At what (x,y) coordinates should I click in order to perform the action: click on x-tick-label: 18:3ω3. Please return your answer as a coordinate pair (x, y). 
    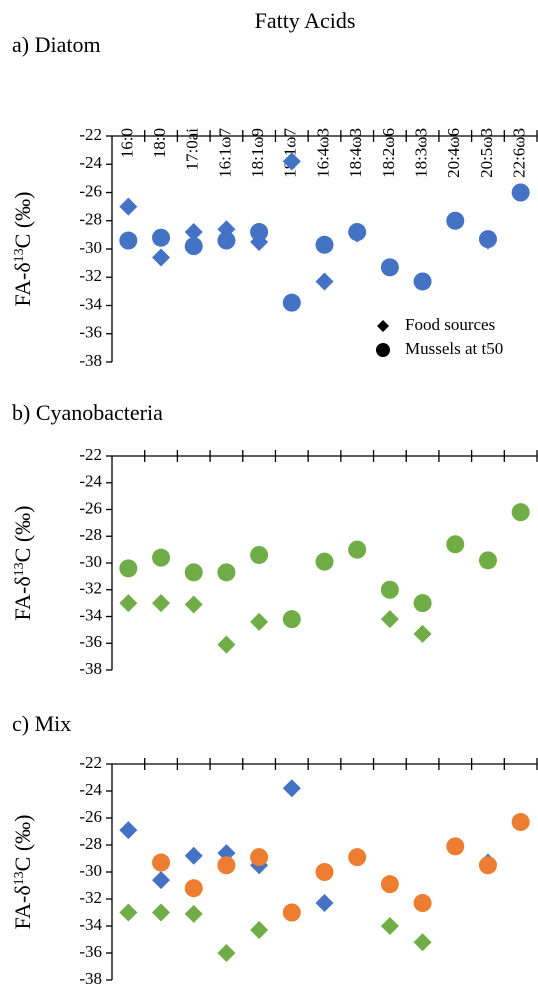
    Looking at the image, I should click on (420, 153).